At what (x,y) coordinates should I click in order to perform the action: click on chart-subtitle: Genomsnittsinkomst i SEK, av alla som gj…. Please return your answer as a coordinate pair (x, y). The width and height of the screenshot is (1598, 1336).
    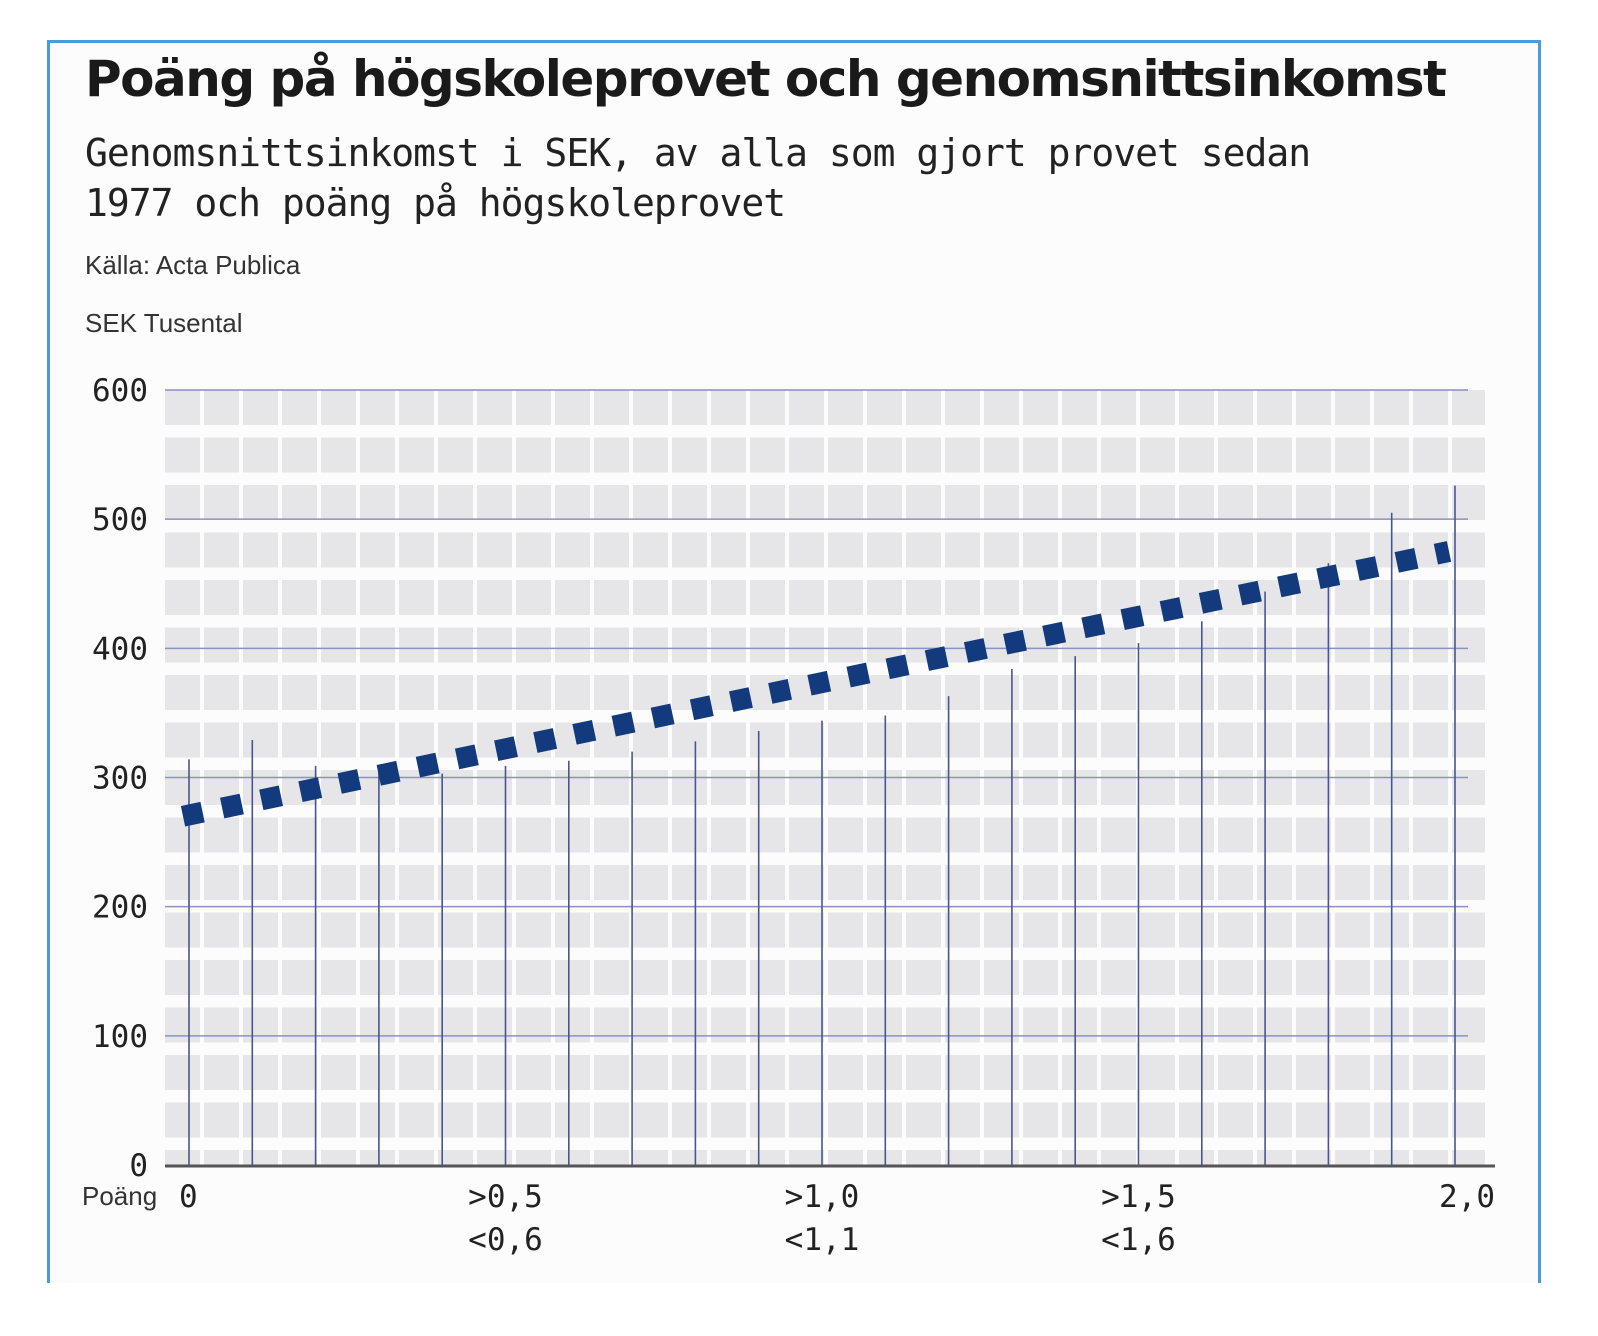
    Looking at the image, I should click on (698, 178).